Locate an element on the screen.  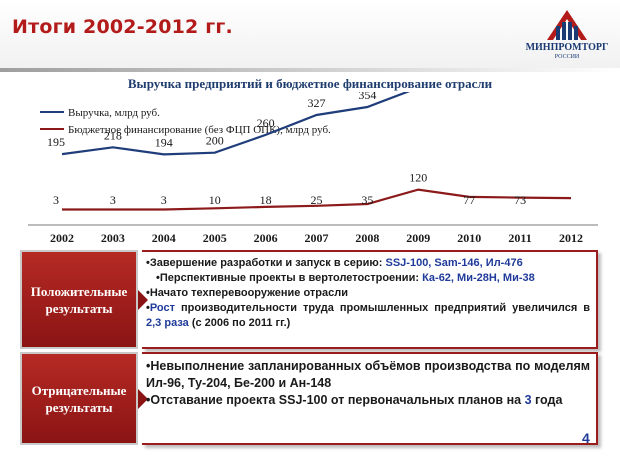
x-tick-2011: 2011 is located at coordinates (519, 238).